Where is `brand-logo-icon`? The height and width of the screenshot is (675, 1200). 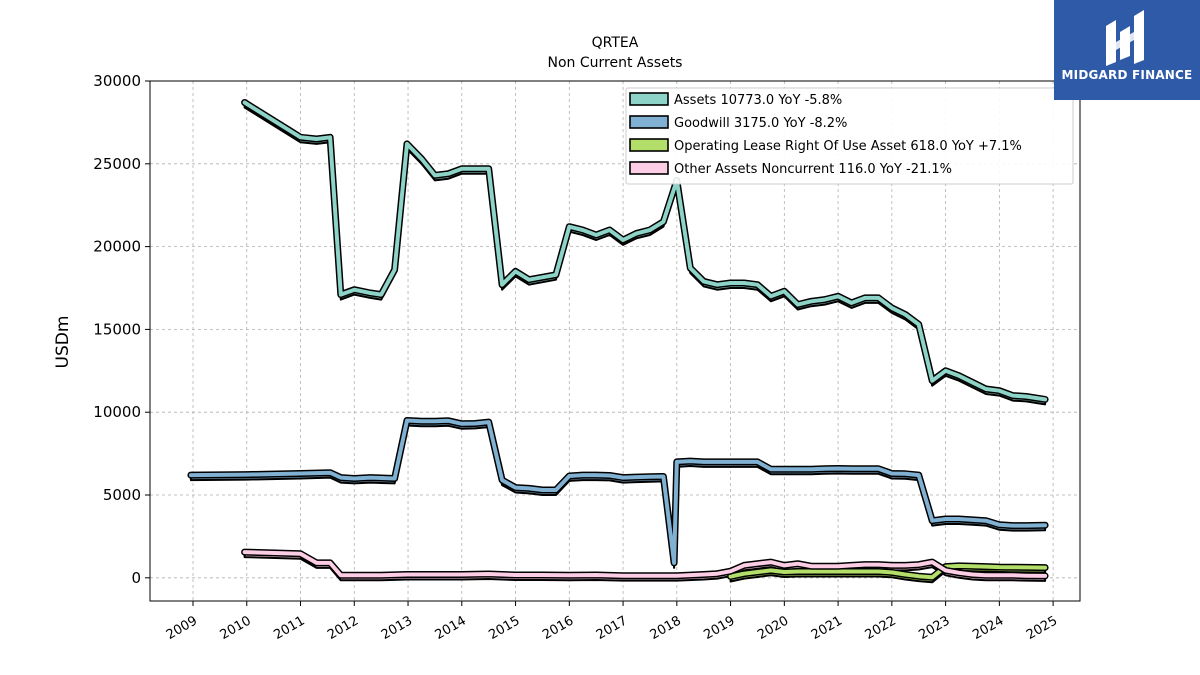
brand-logo-icon is located at coordinates (1125, 38).